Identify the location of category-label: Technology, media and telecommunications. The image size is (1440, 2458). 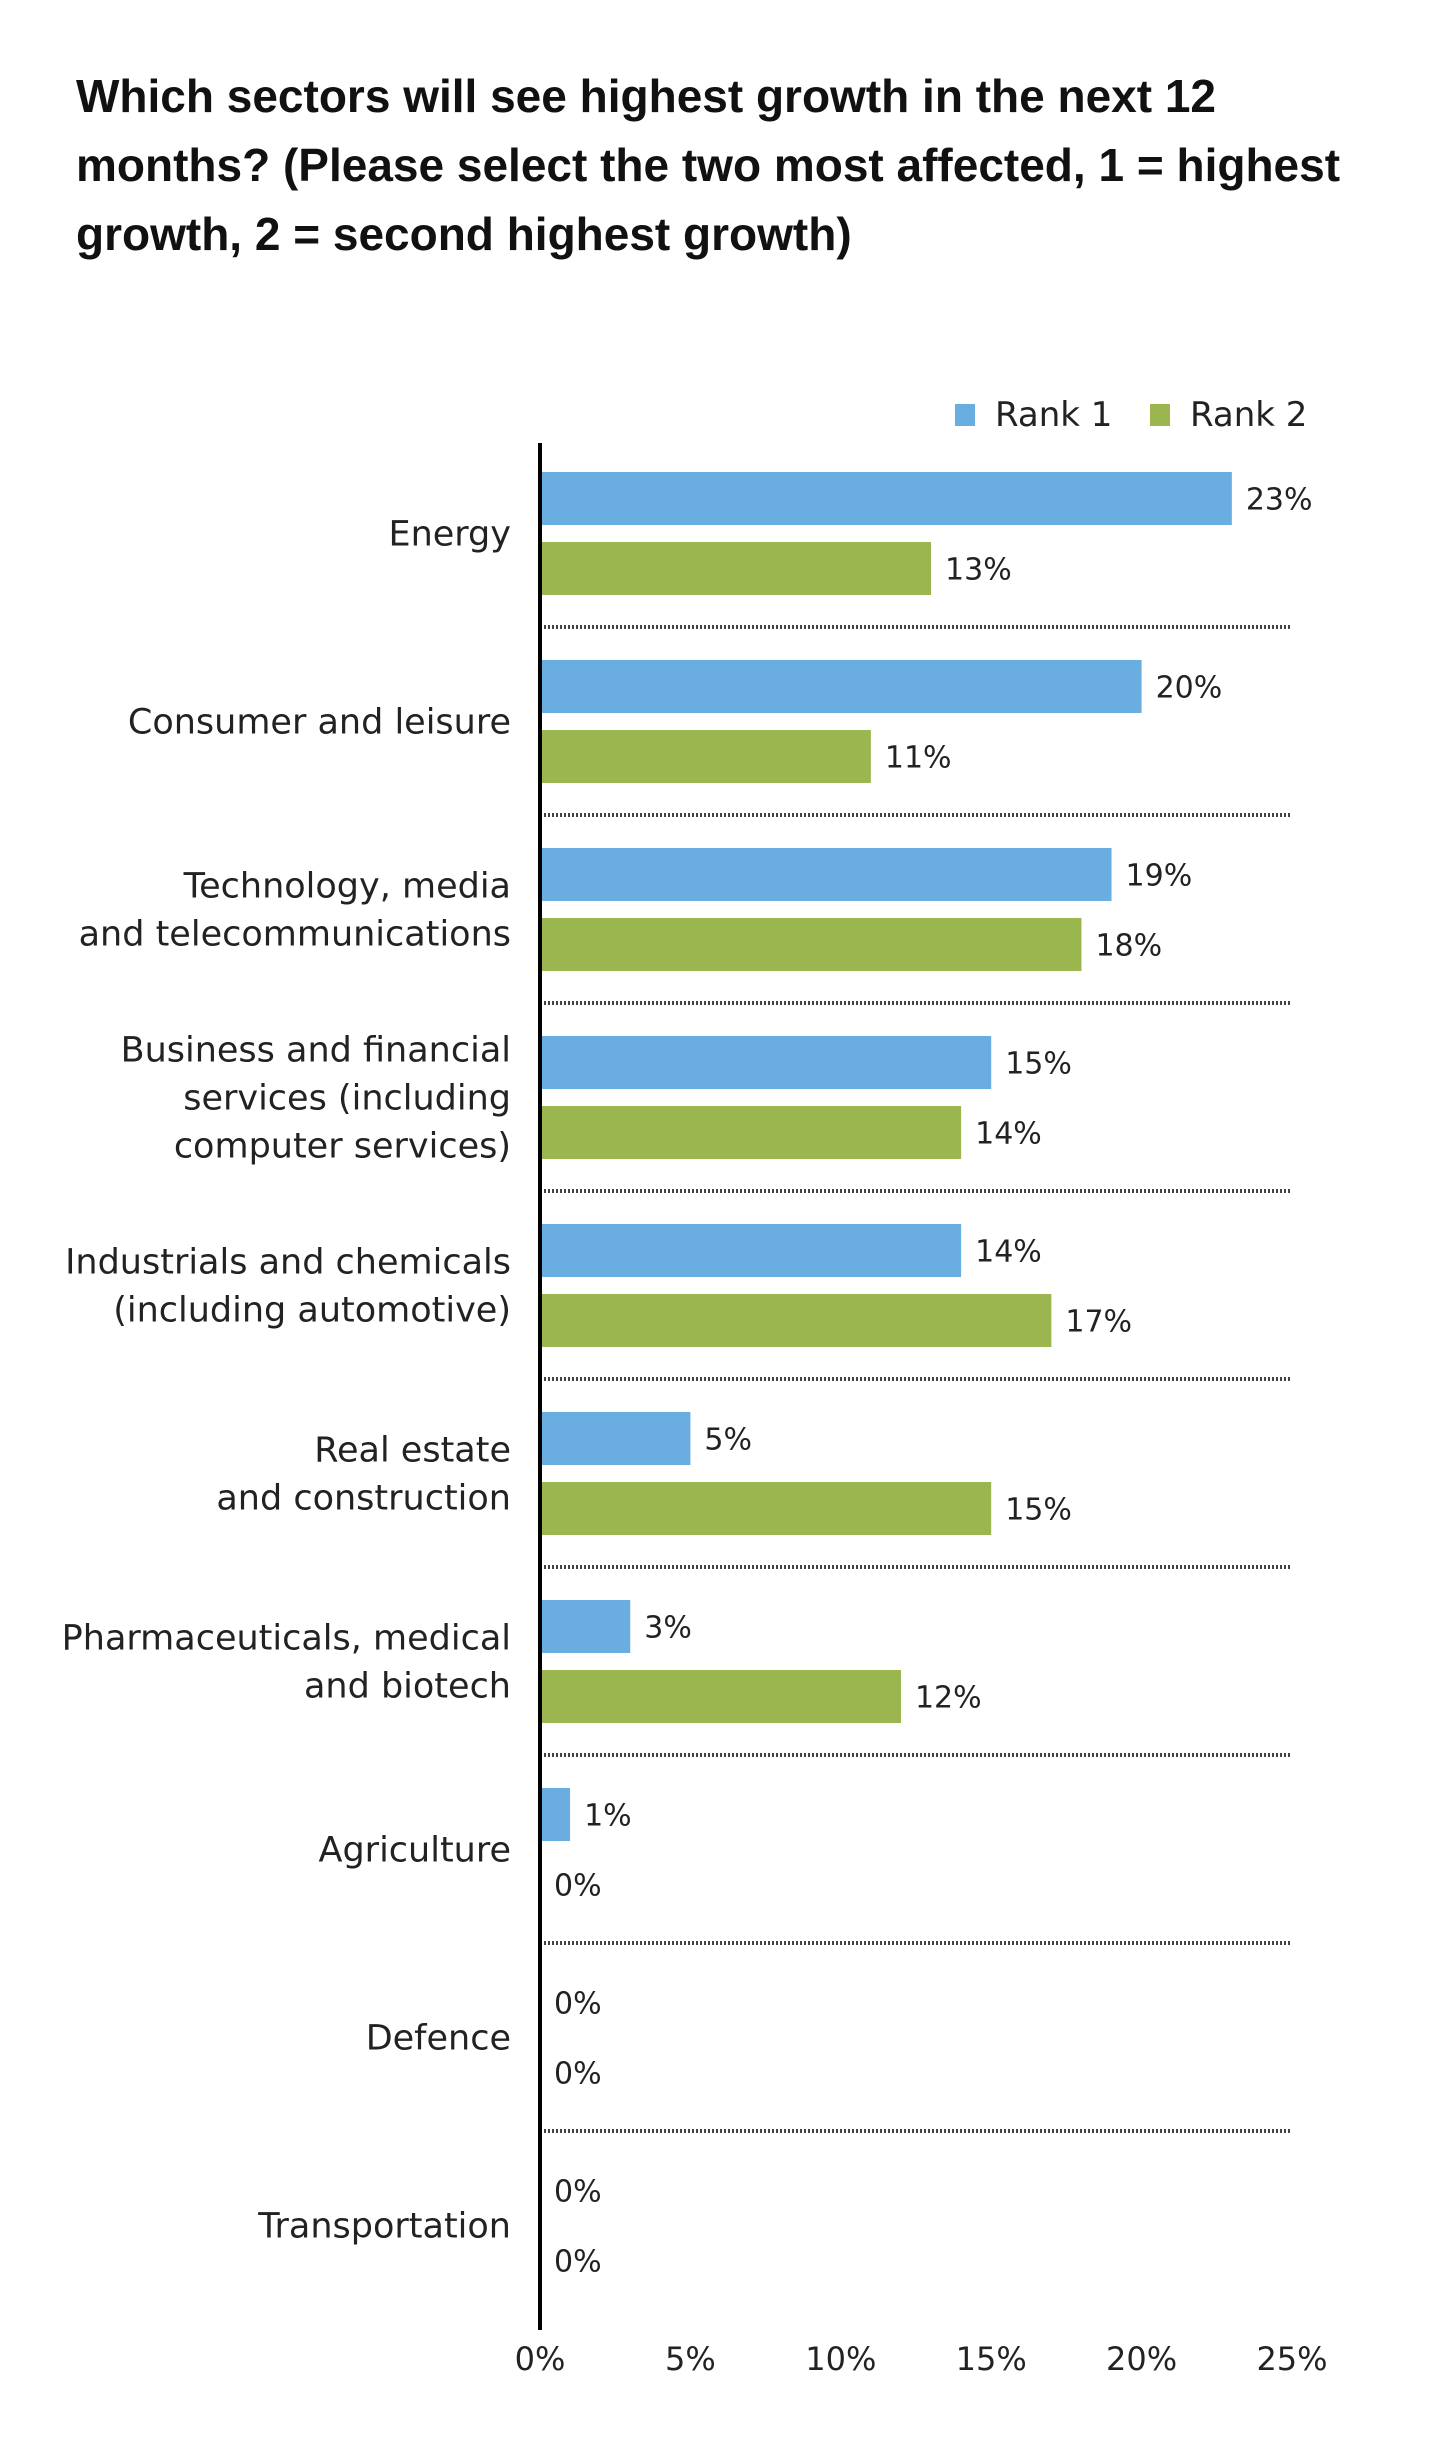
(295, 911).